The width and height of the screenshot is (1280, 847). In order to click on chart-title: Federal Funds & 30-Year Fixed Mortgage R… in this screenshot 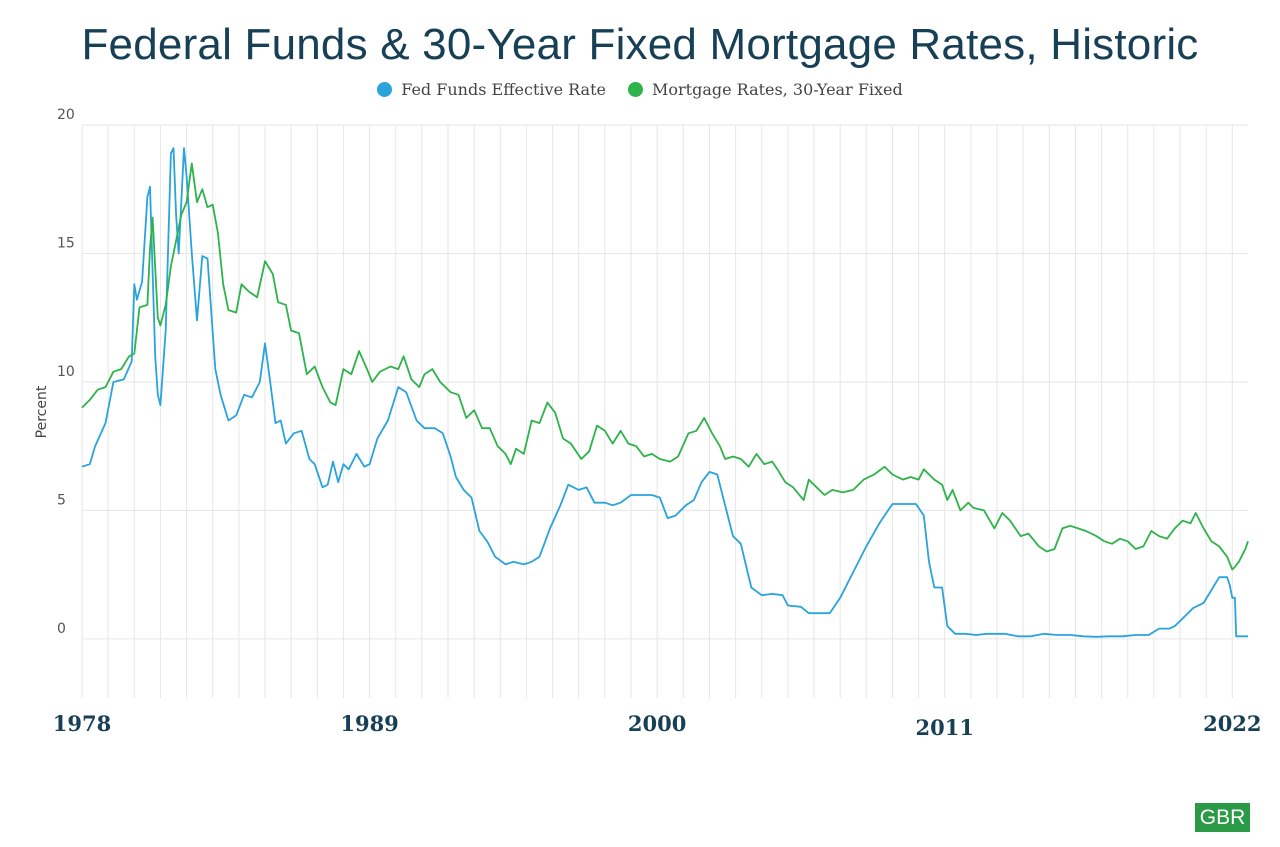, I will do `click(640, 44)`.